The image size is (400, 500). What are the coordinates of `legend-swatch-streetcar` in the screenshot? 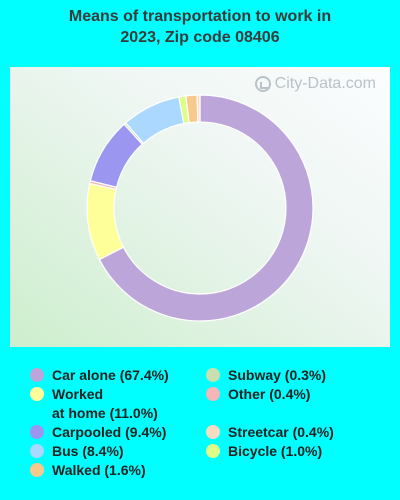 It's located at (213, 432).